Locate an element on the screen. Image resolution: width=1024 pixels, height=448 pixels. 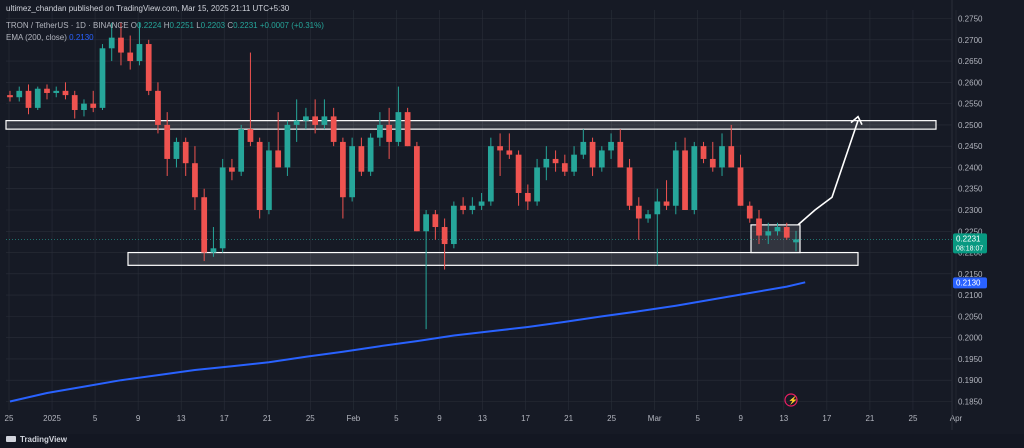
y-tick-label: 0.2050 is located at coordinates (970, 316).